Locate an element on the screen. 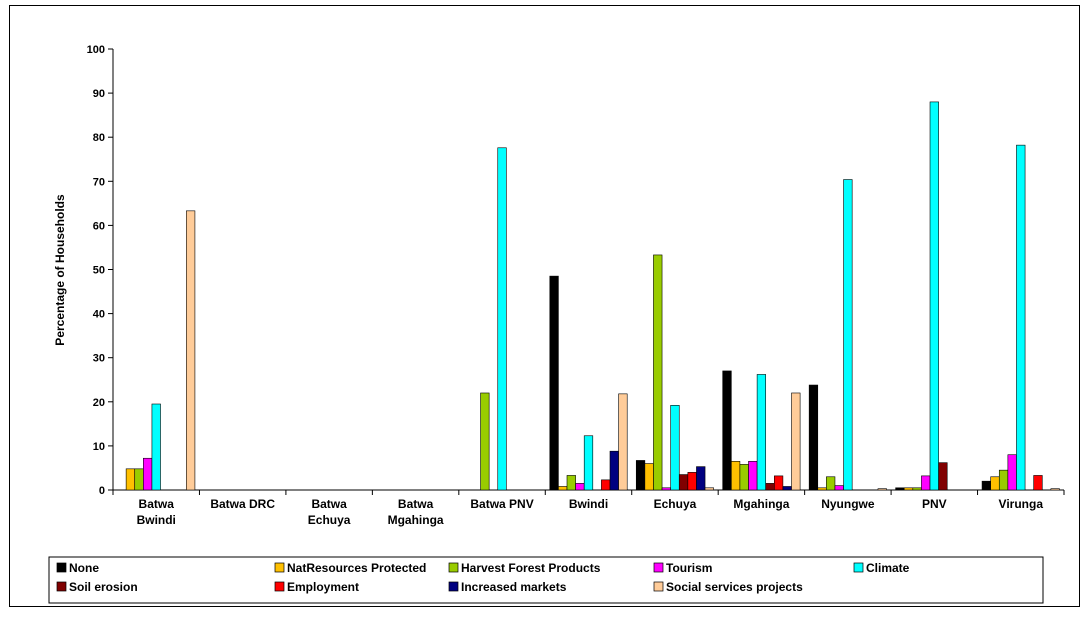 This screenshot has width=1089, height=617. x-tick-label-line: Batwa DRC is located at coordinates (242, 504).